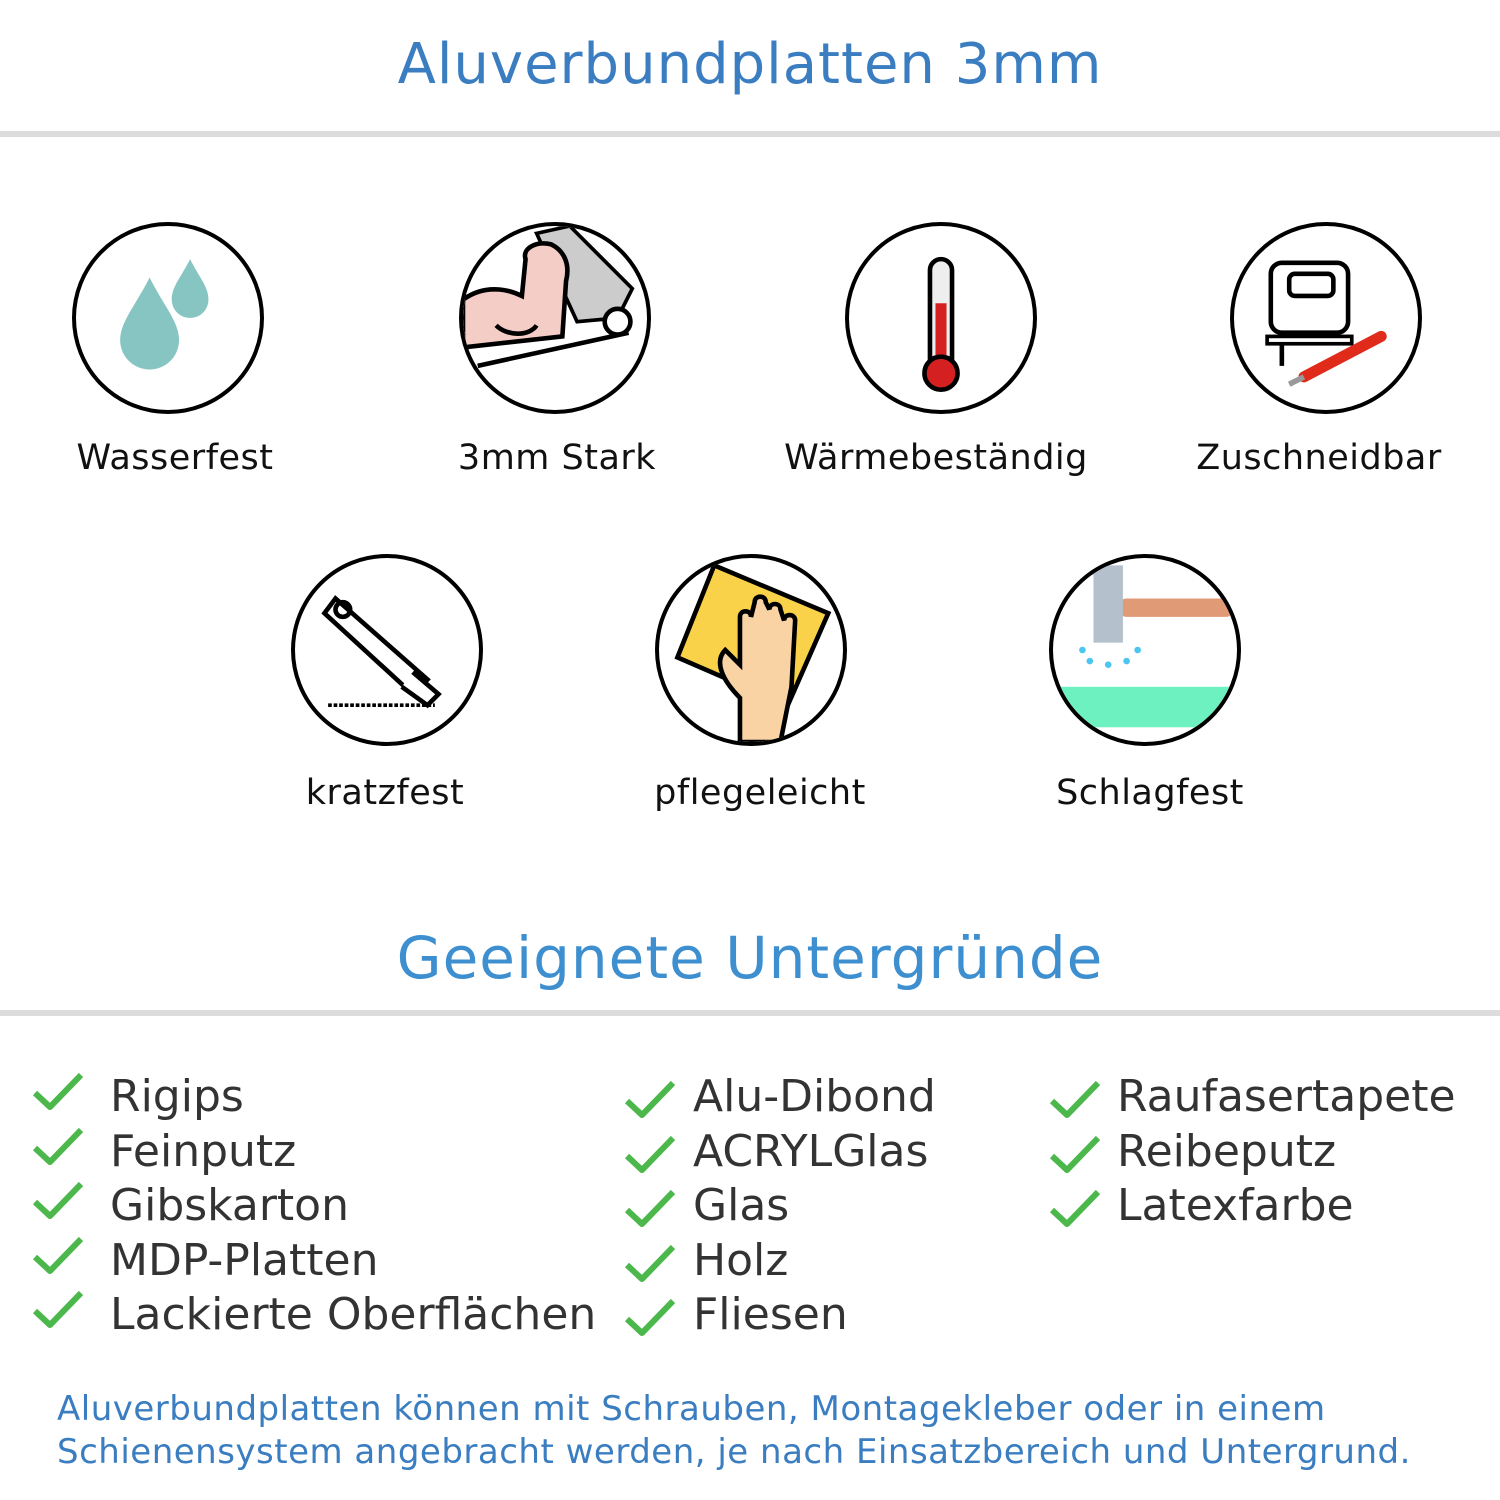 Image resolution: width=1500 pixels, height=1500 pixels. I want to click on page-title: Aluverbundplatten 3mm, so click(750, 64).